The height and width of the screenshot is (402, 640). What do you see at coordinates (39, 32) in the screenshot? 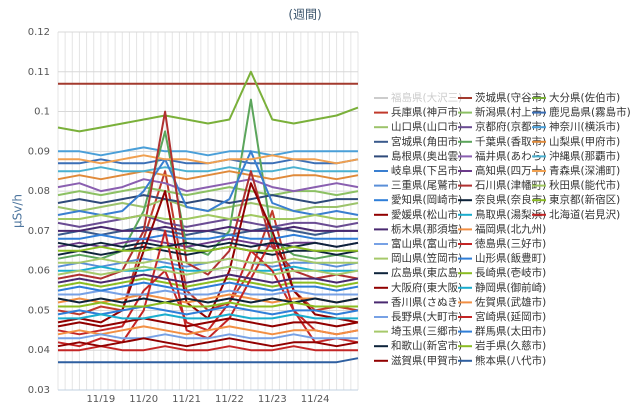
I see `y-tick-label: 0.12` at bounding box center [39, 32].